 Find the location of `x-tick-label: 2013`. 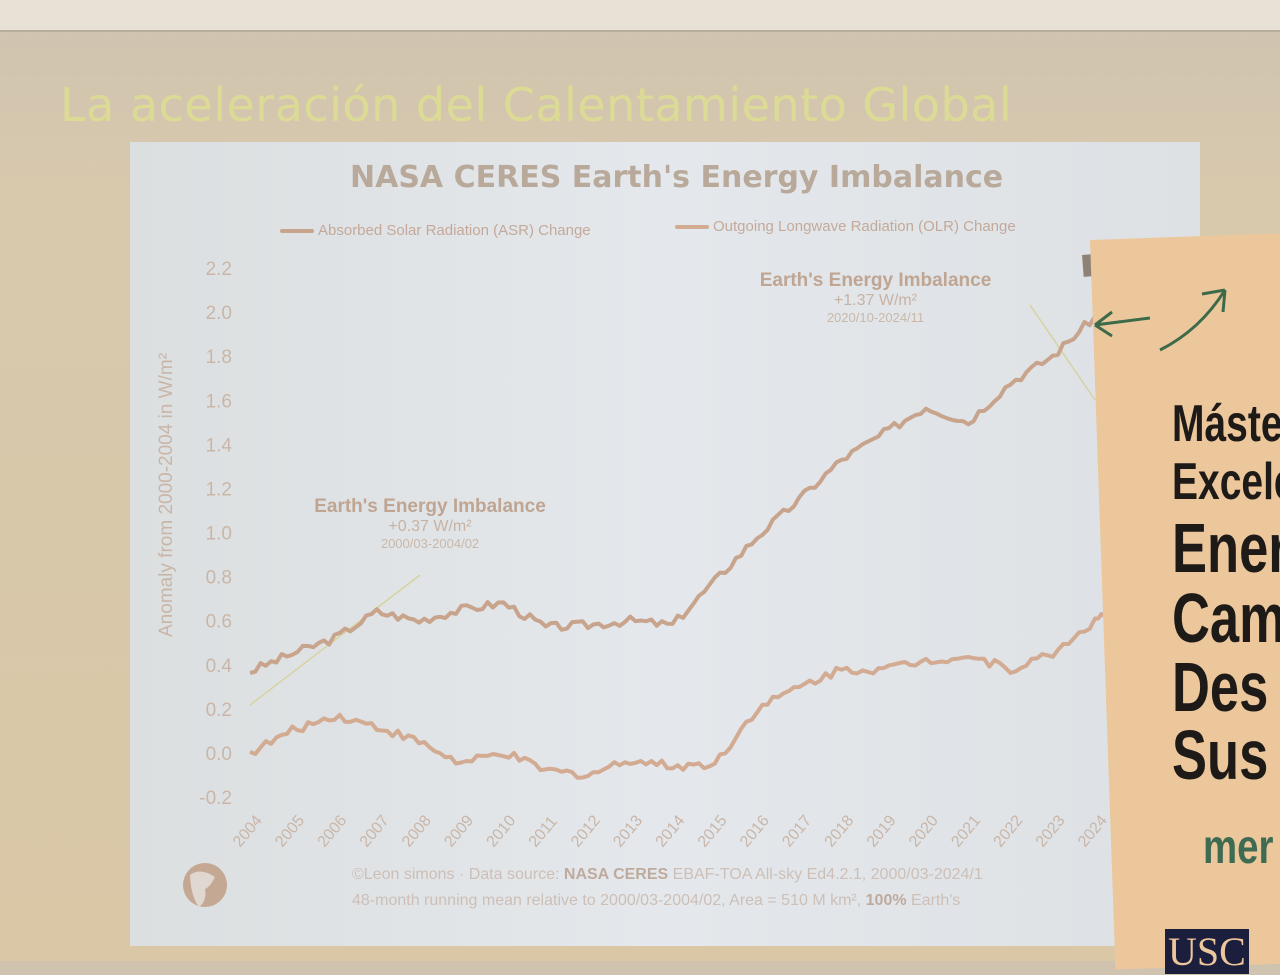

x-tick-label: 2013 is located at coordinates (628, 831).